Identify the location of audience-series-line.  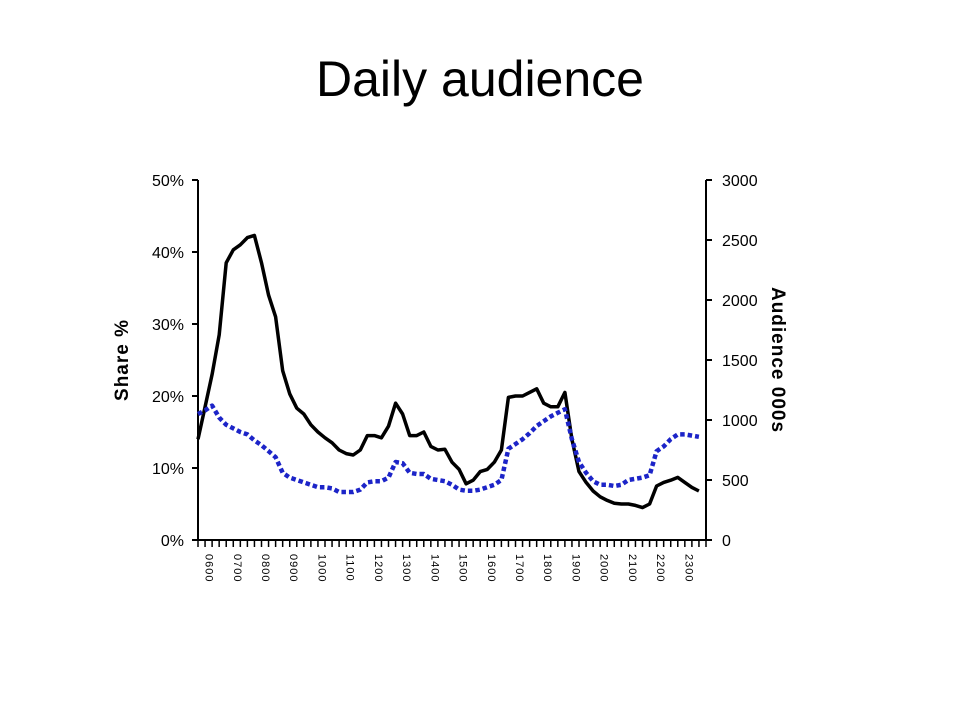
(448, 449).